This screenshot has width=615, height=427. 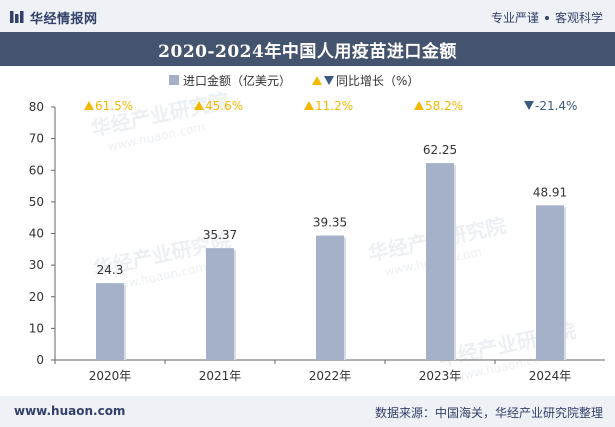 I want to click on bar-value-label: 35.37, so click(x=220, y=235).